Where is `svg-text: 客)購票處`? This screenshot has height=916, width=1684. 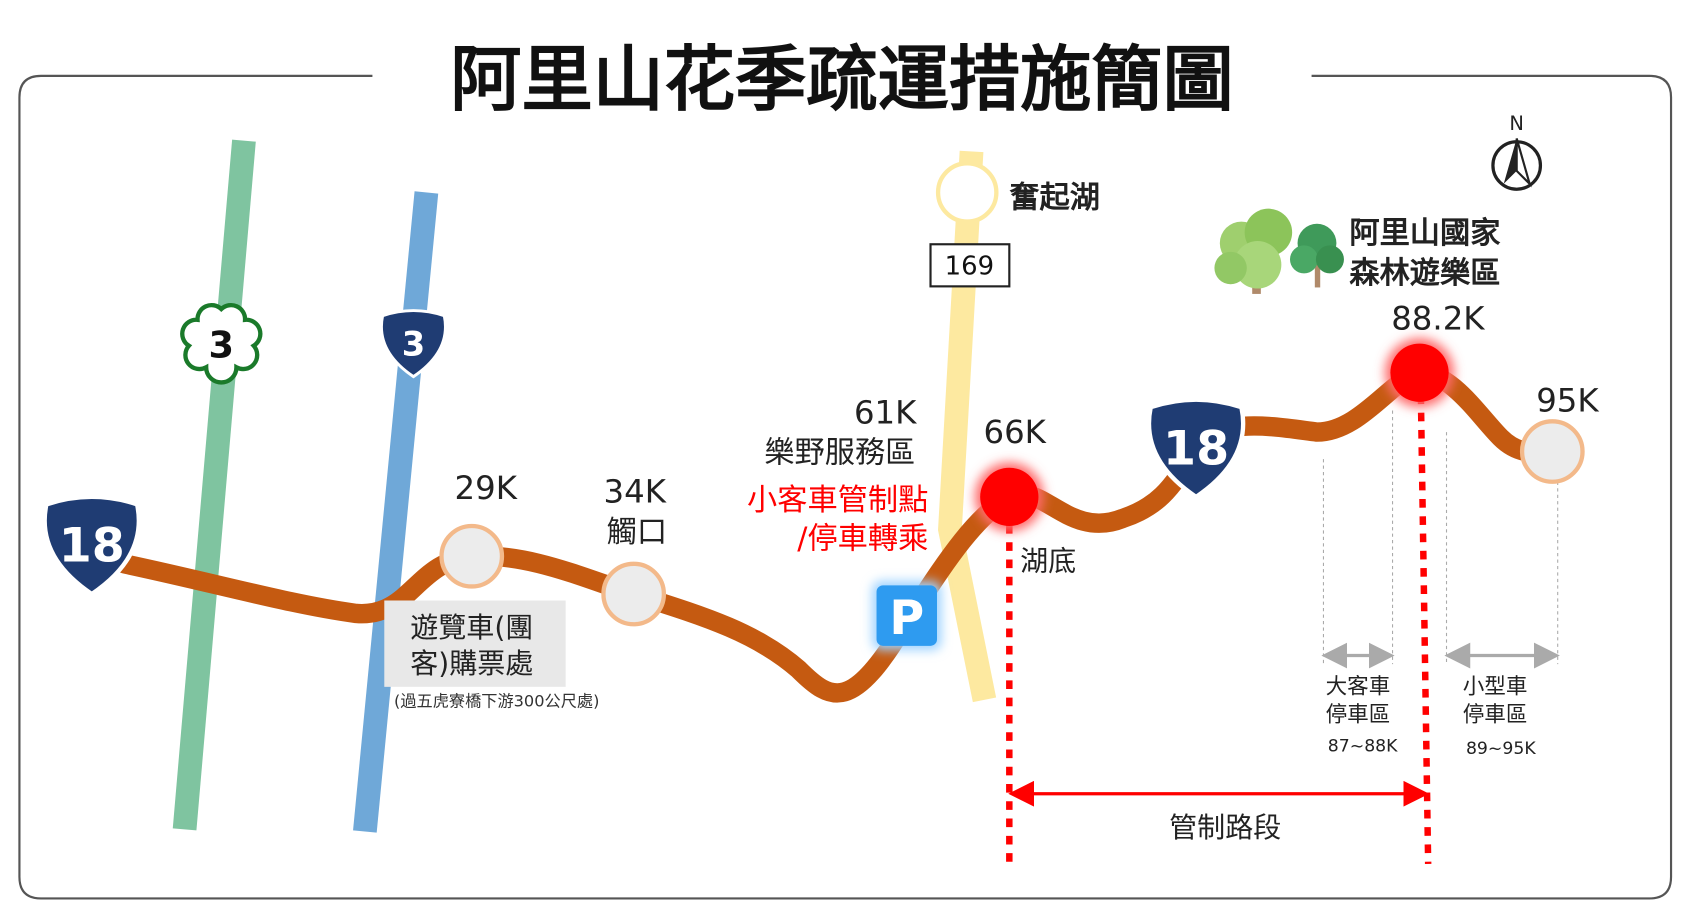 svg-text: 客)購票處 is located at coordinates (471, 663).